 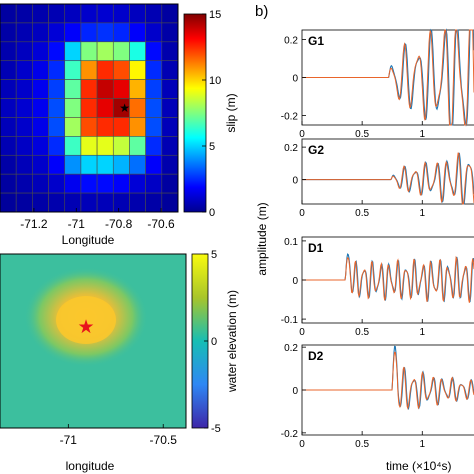 I want to click on slip-colorbar-tick-label: 15, so click(x=215, y=15).